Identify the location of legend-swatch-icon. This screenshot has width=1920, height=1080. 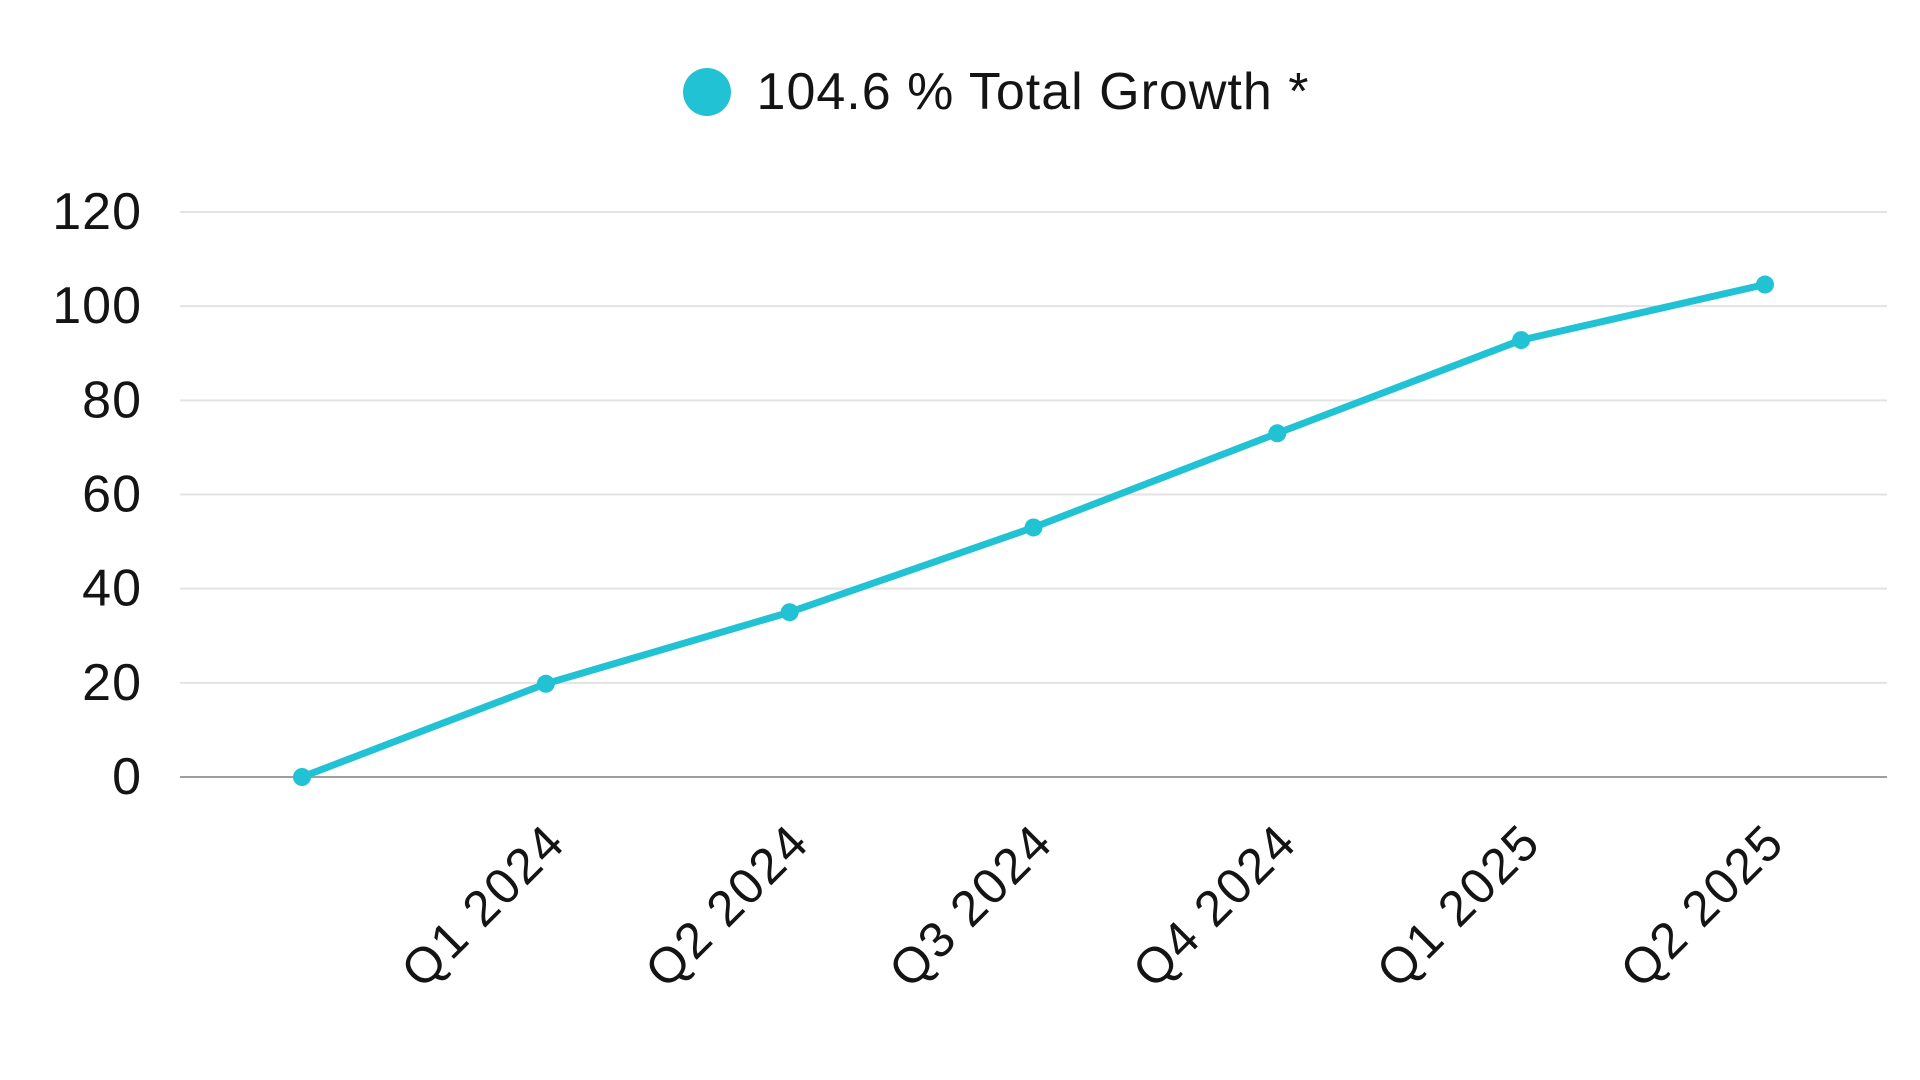
(706, 92).